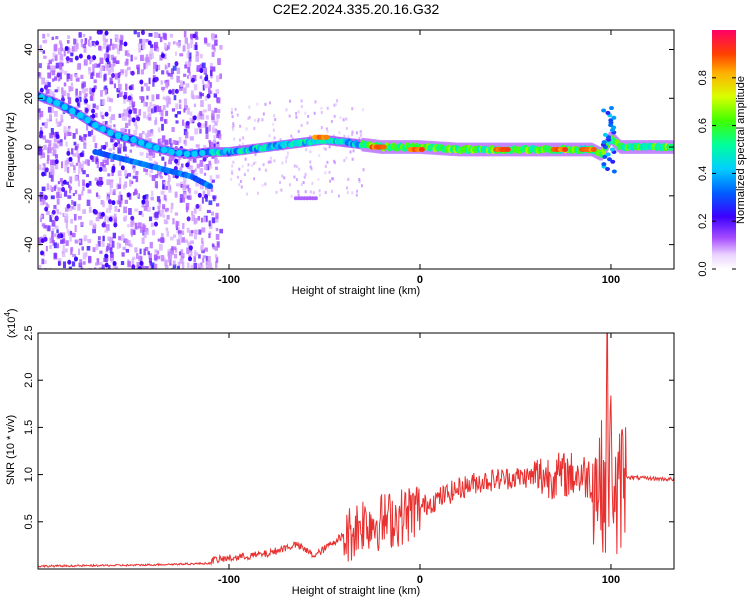 This screenshot has width=750, height=600. What do you see at coordinates (593, 149) in the screenshot?
I see `spectrogram-hotspot` at bounding box center [593, 149].